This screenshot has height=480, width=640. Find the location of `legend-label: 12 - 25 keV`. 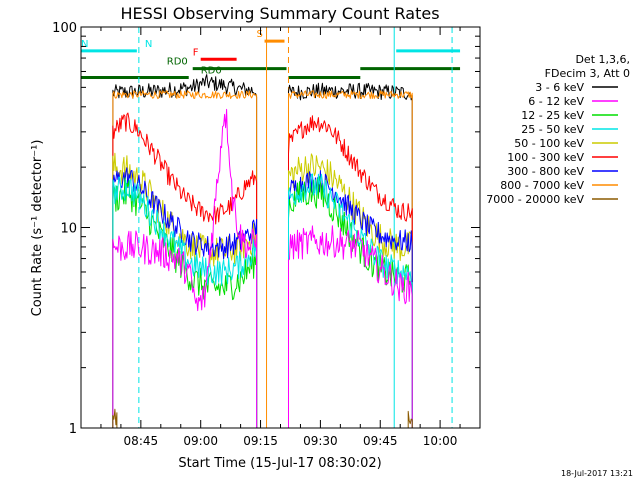

legend-label: 12 - 25 keV is located at coordinates (552, 115).